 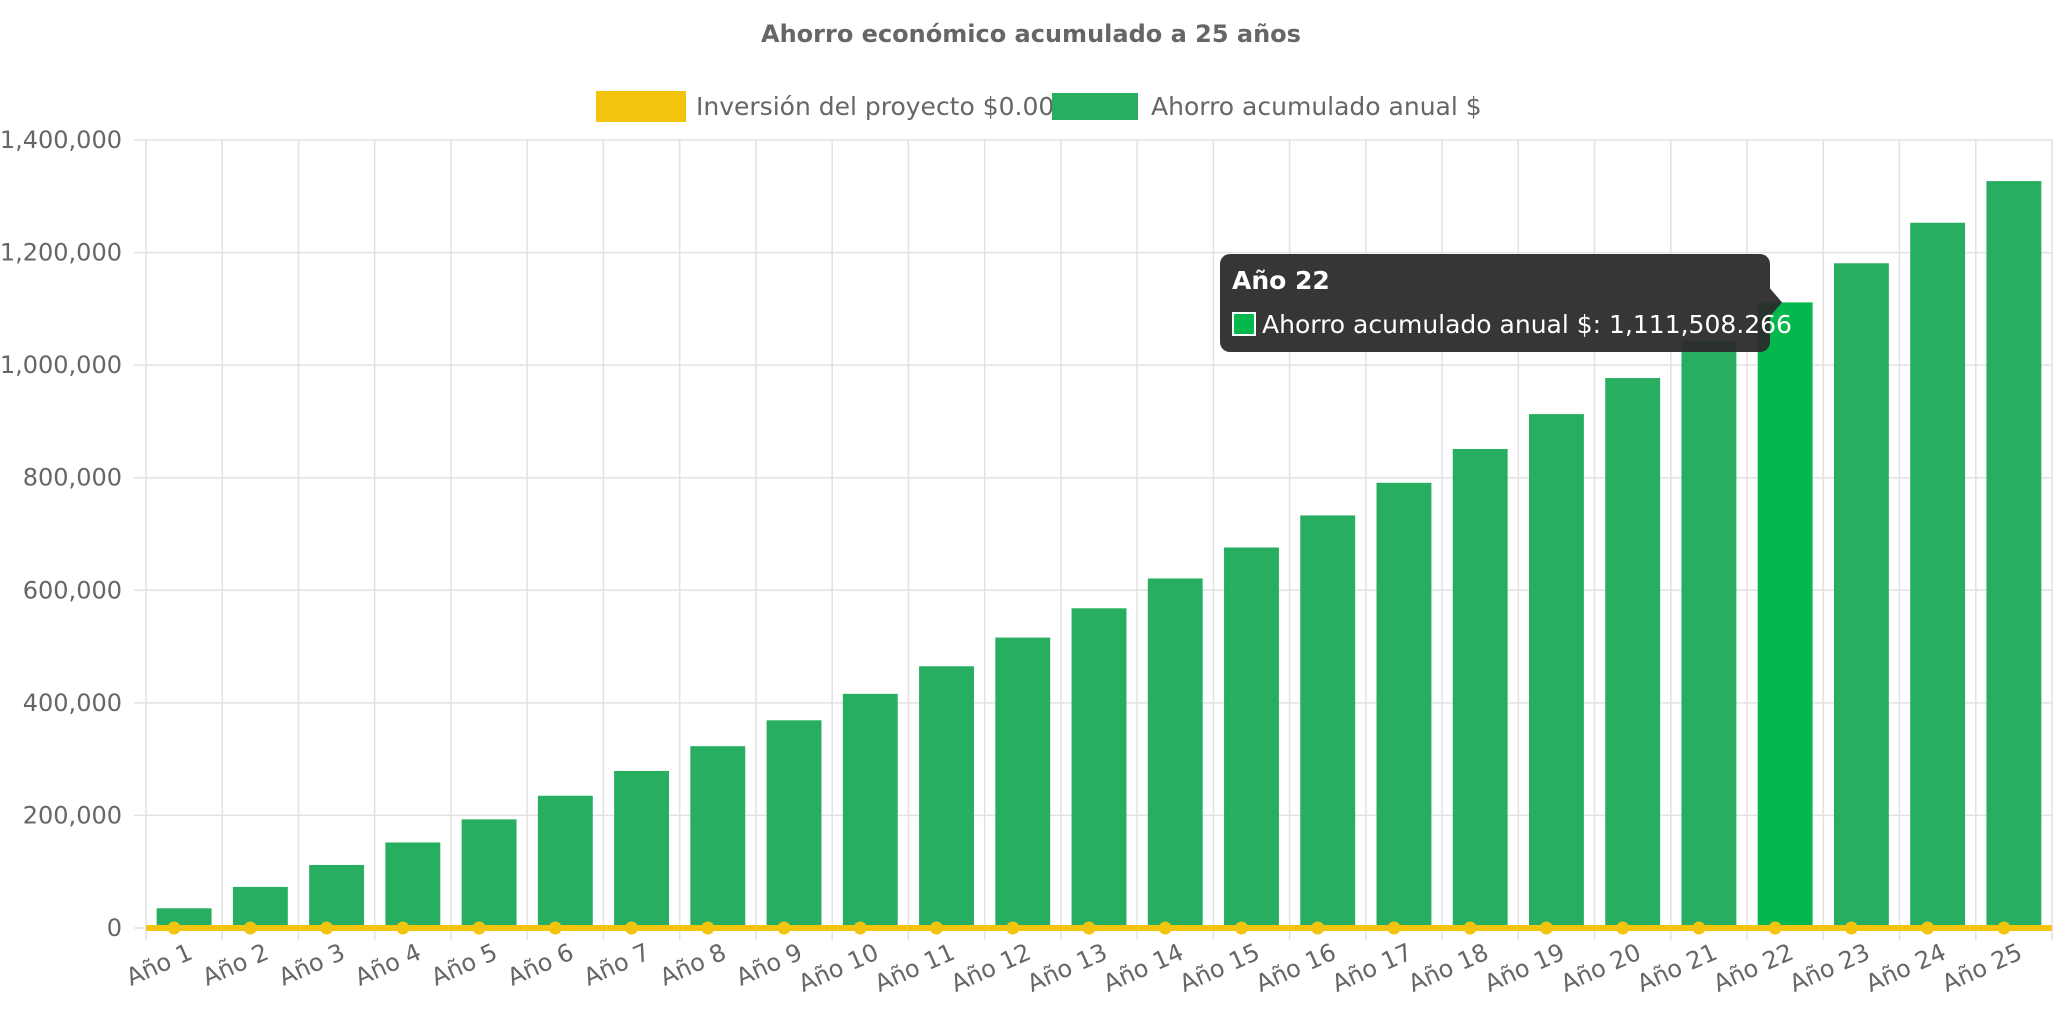 What do you see at coordinates (61, 253) in the screenshot?
I see `y-tick-label: 1,200,000` at bounding box center [61, 253].